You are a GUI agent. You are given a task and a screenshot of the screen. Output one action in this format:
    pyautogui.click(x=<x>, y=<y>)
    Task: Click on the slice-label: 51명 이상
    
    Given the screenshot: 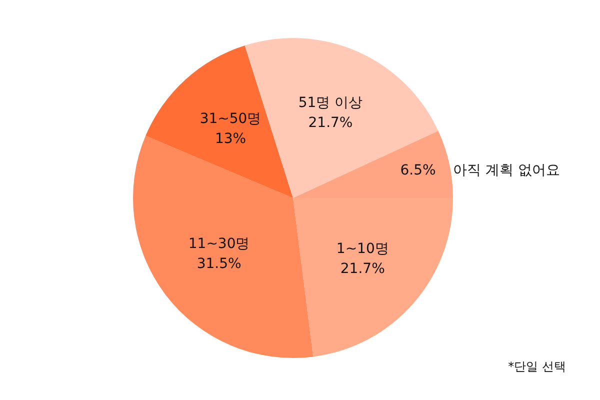 What is the action you would take?
    pyautogui.click(x=330, y=102)
    